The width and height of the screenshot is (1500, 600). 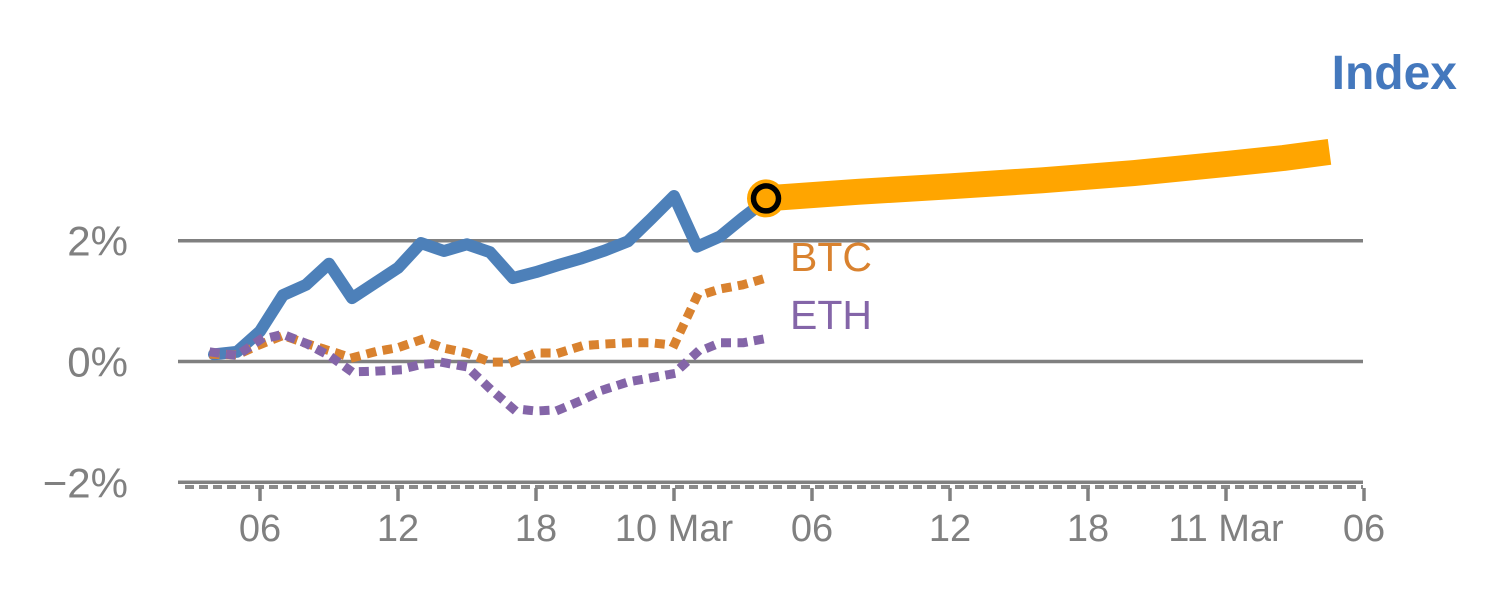 I want to click on eth-series-label: ETH, so click(x=831, y=315).